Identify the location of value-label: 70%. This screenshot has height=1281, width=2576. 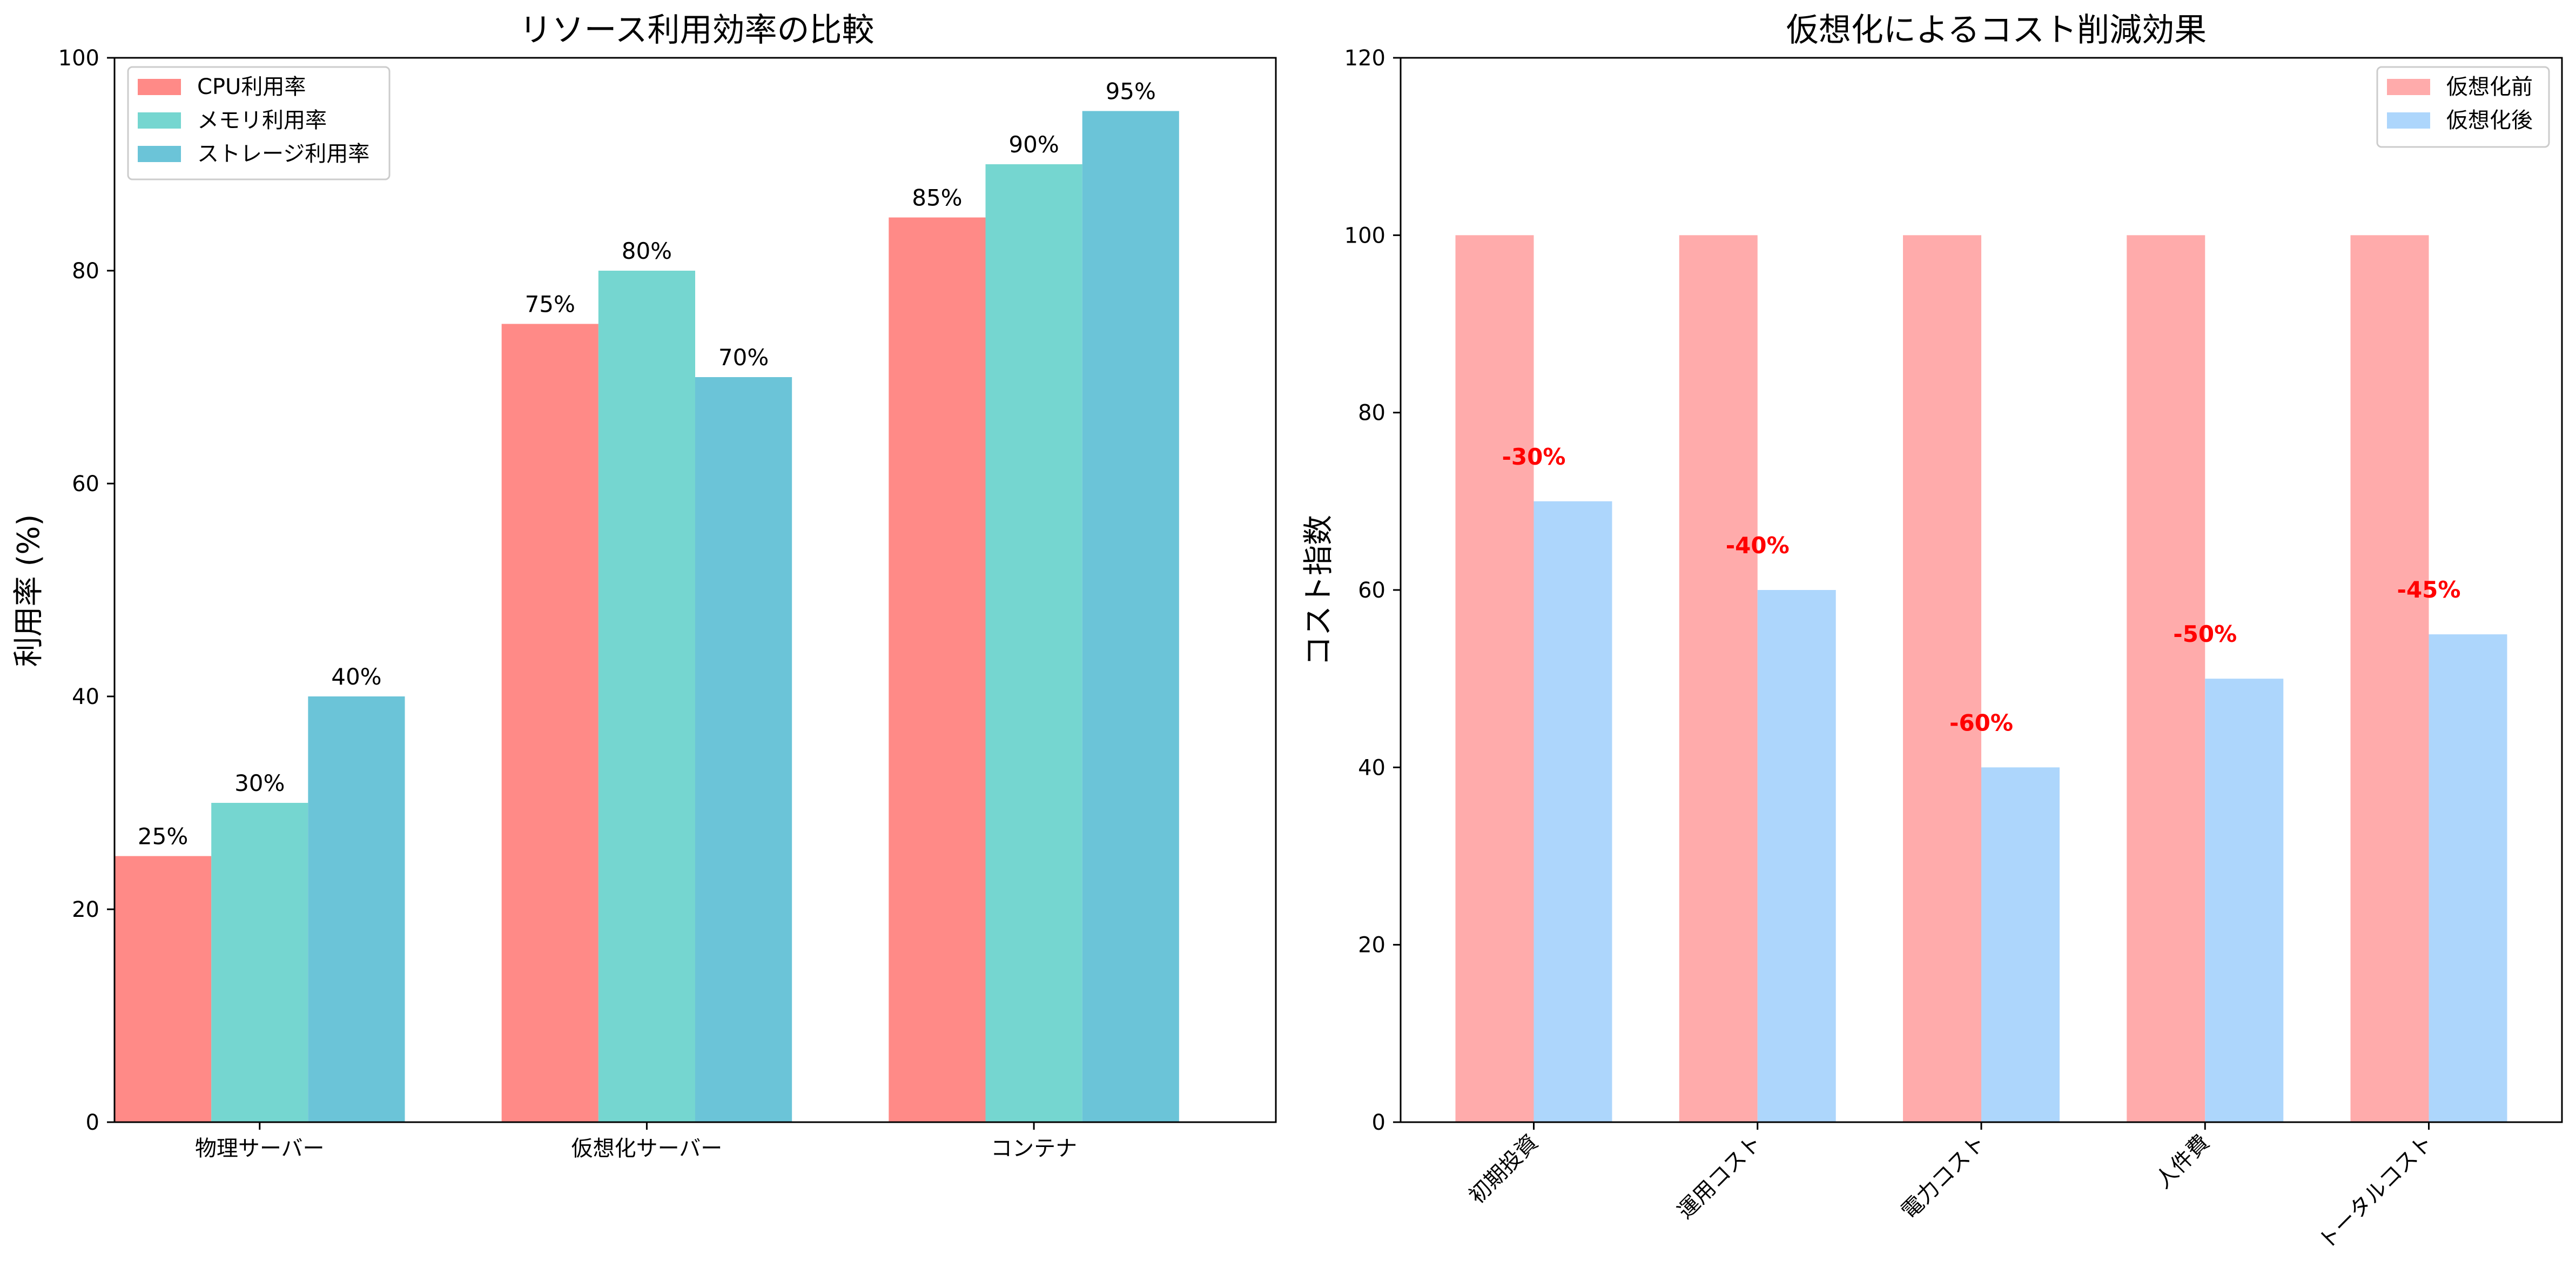
(743, 358).